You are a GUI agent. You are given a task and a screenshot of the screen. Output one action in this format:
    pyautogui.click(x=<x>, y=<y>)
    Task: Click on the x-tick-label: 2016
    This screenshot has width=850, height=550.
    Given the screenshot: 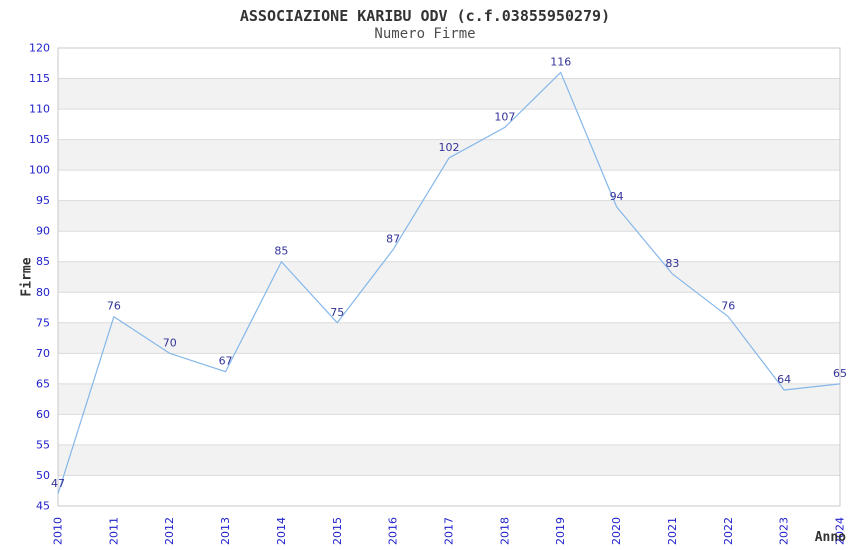 What is the action you would take?
    pyautogui.click(x=393, y=531)
    